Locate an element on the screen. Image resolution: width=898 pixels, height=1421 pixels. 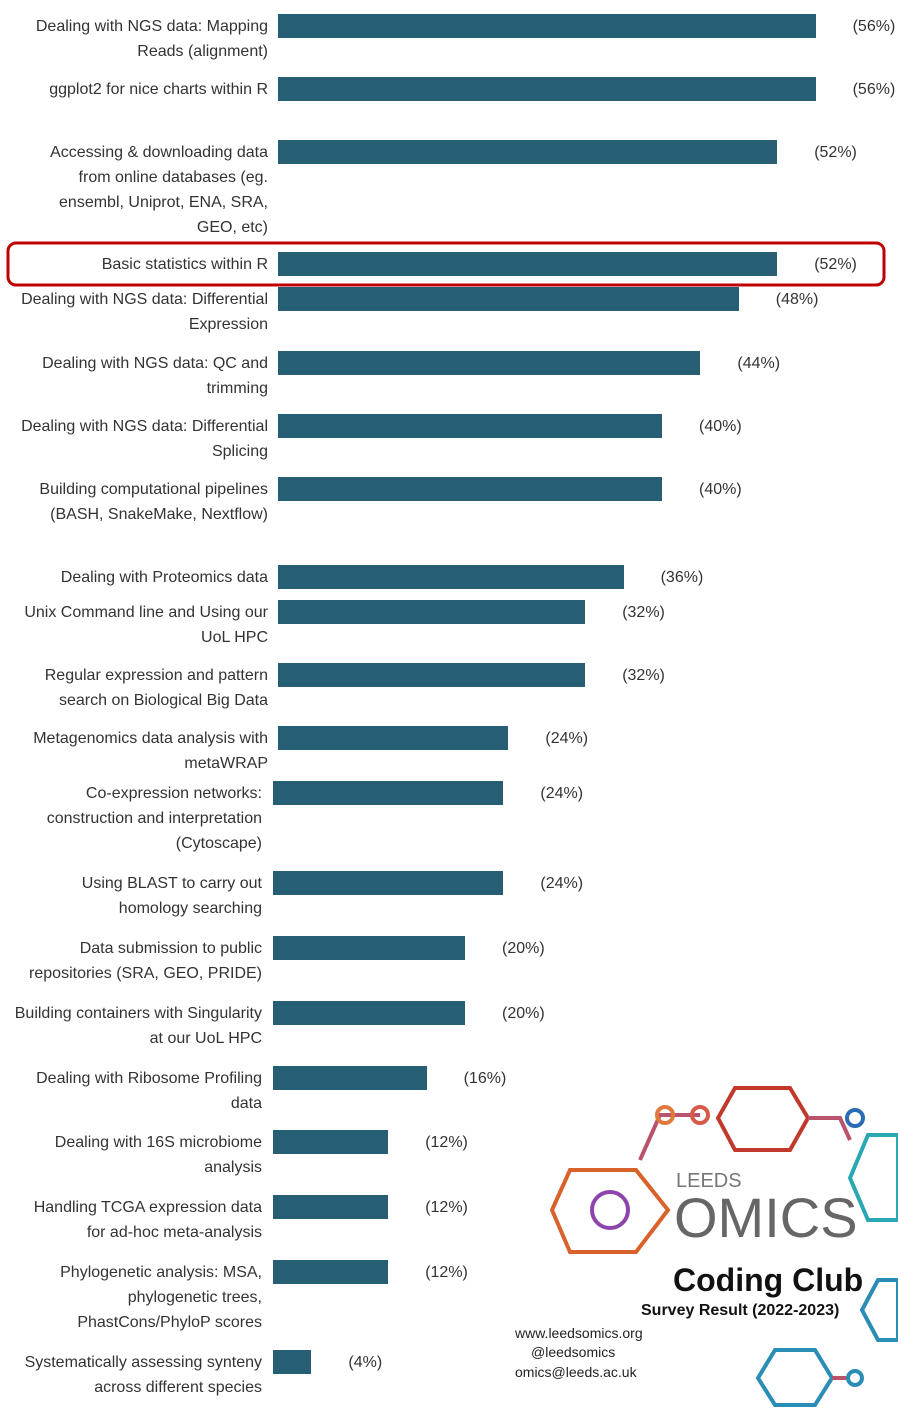
category-label: Dealing with Ribosome Profiling data is located at coordinates (149, 1090).